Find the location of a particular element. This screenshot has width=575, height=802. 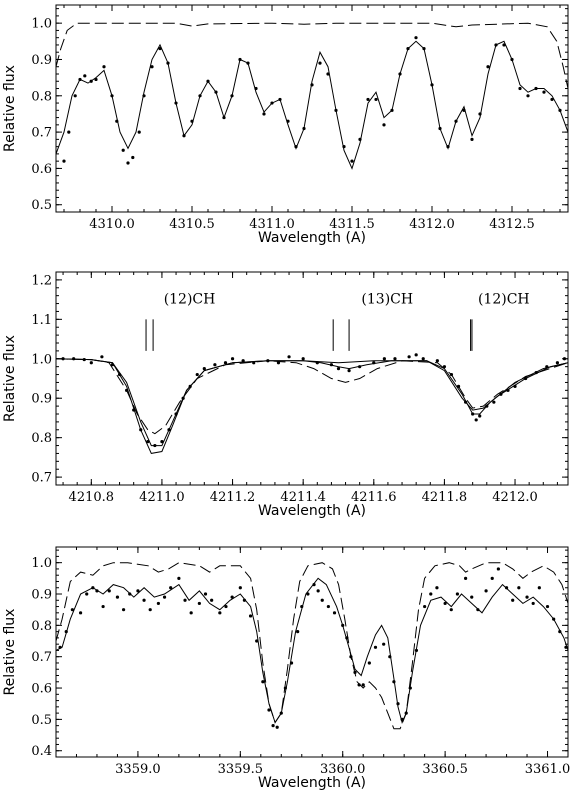

x-tick-label: 4211.8 is located at coordinates (445, 497).